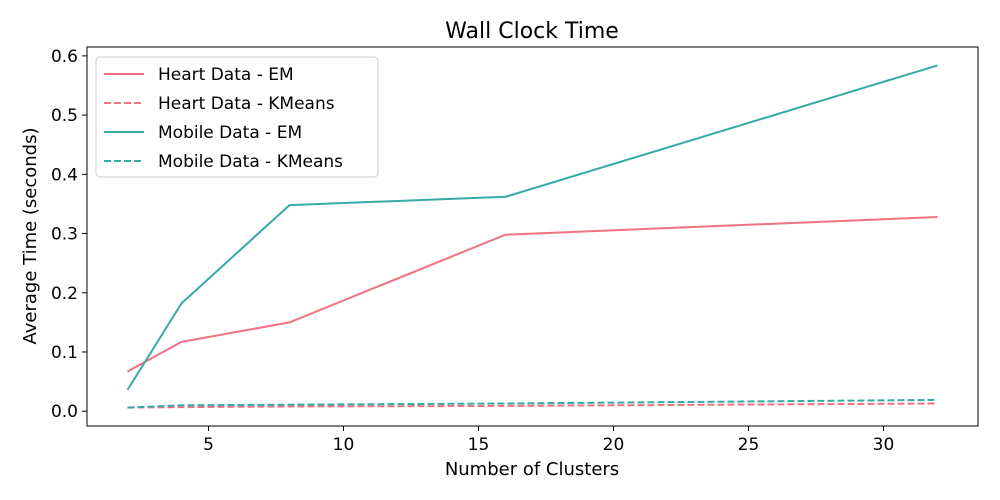 This screenshot has width=1000, height=500. What do you see at coordinates (64, 57) in the screenshot?
I see `y-tick-label: 0.6` at bounding box center [64, 57].